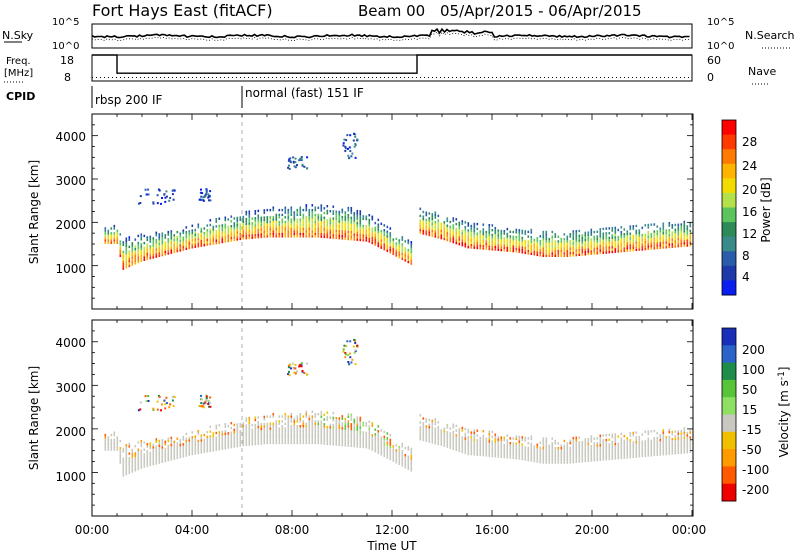 The image size is (800, 554). I want to click on xtick-0400: 04:00, so click(192, 530).